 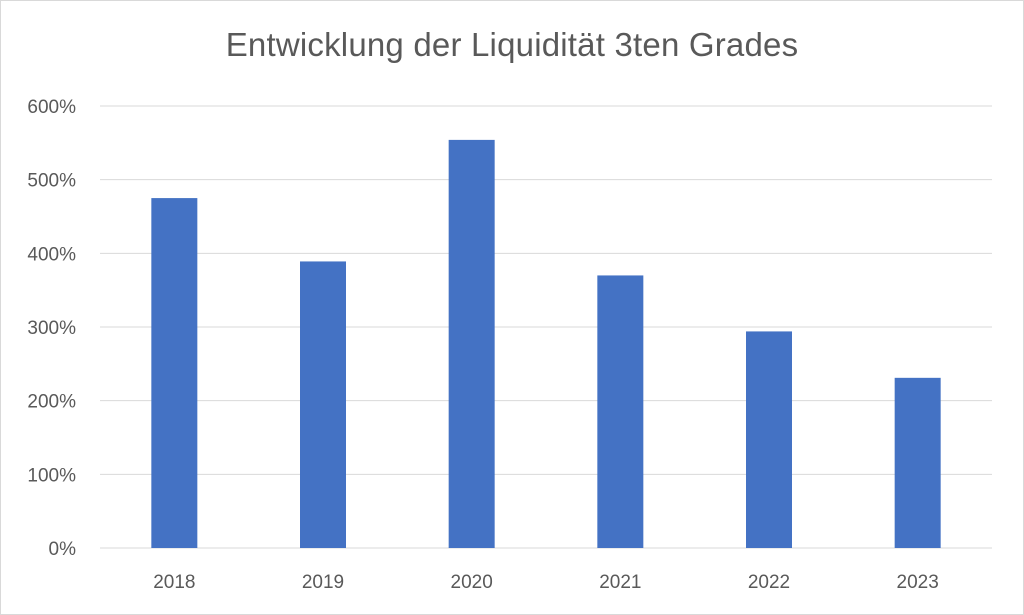 What do you see at coordinates (620, 582) in the screenshot?
I see `x-tick-label: 2021` at bounding box center [620, 582].